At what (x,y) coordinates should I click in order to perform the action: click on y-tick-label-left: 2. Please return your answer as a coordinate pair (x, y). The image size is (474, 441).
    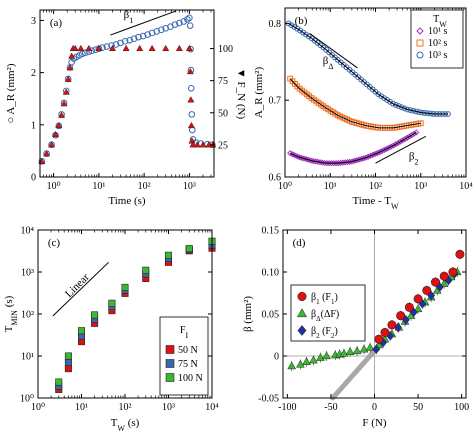
    Looking at the image, I should click on (33, 73).